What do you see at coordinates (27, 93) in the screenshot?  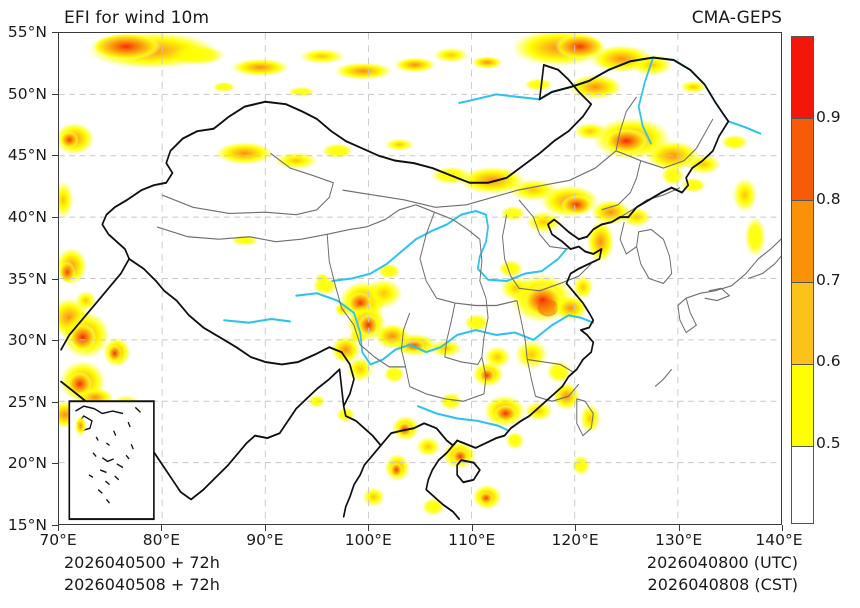 I see `y-axis-label-50N: 50°N` at bounding box center [27, 93].